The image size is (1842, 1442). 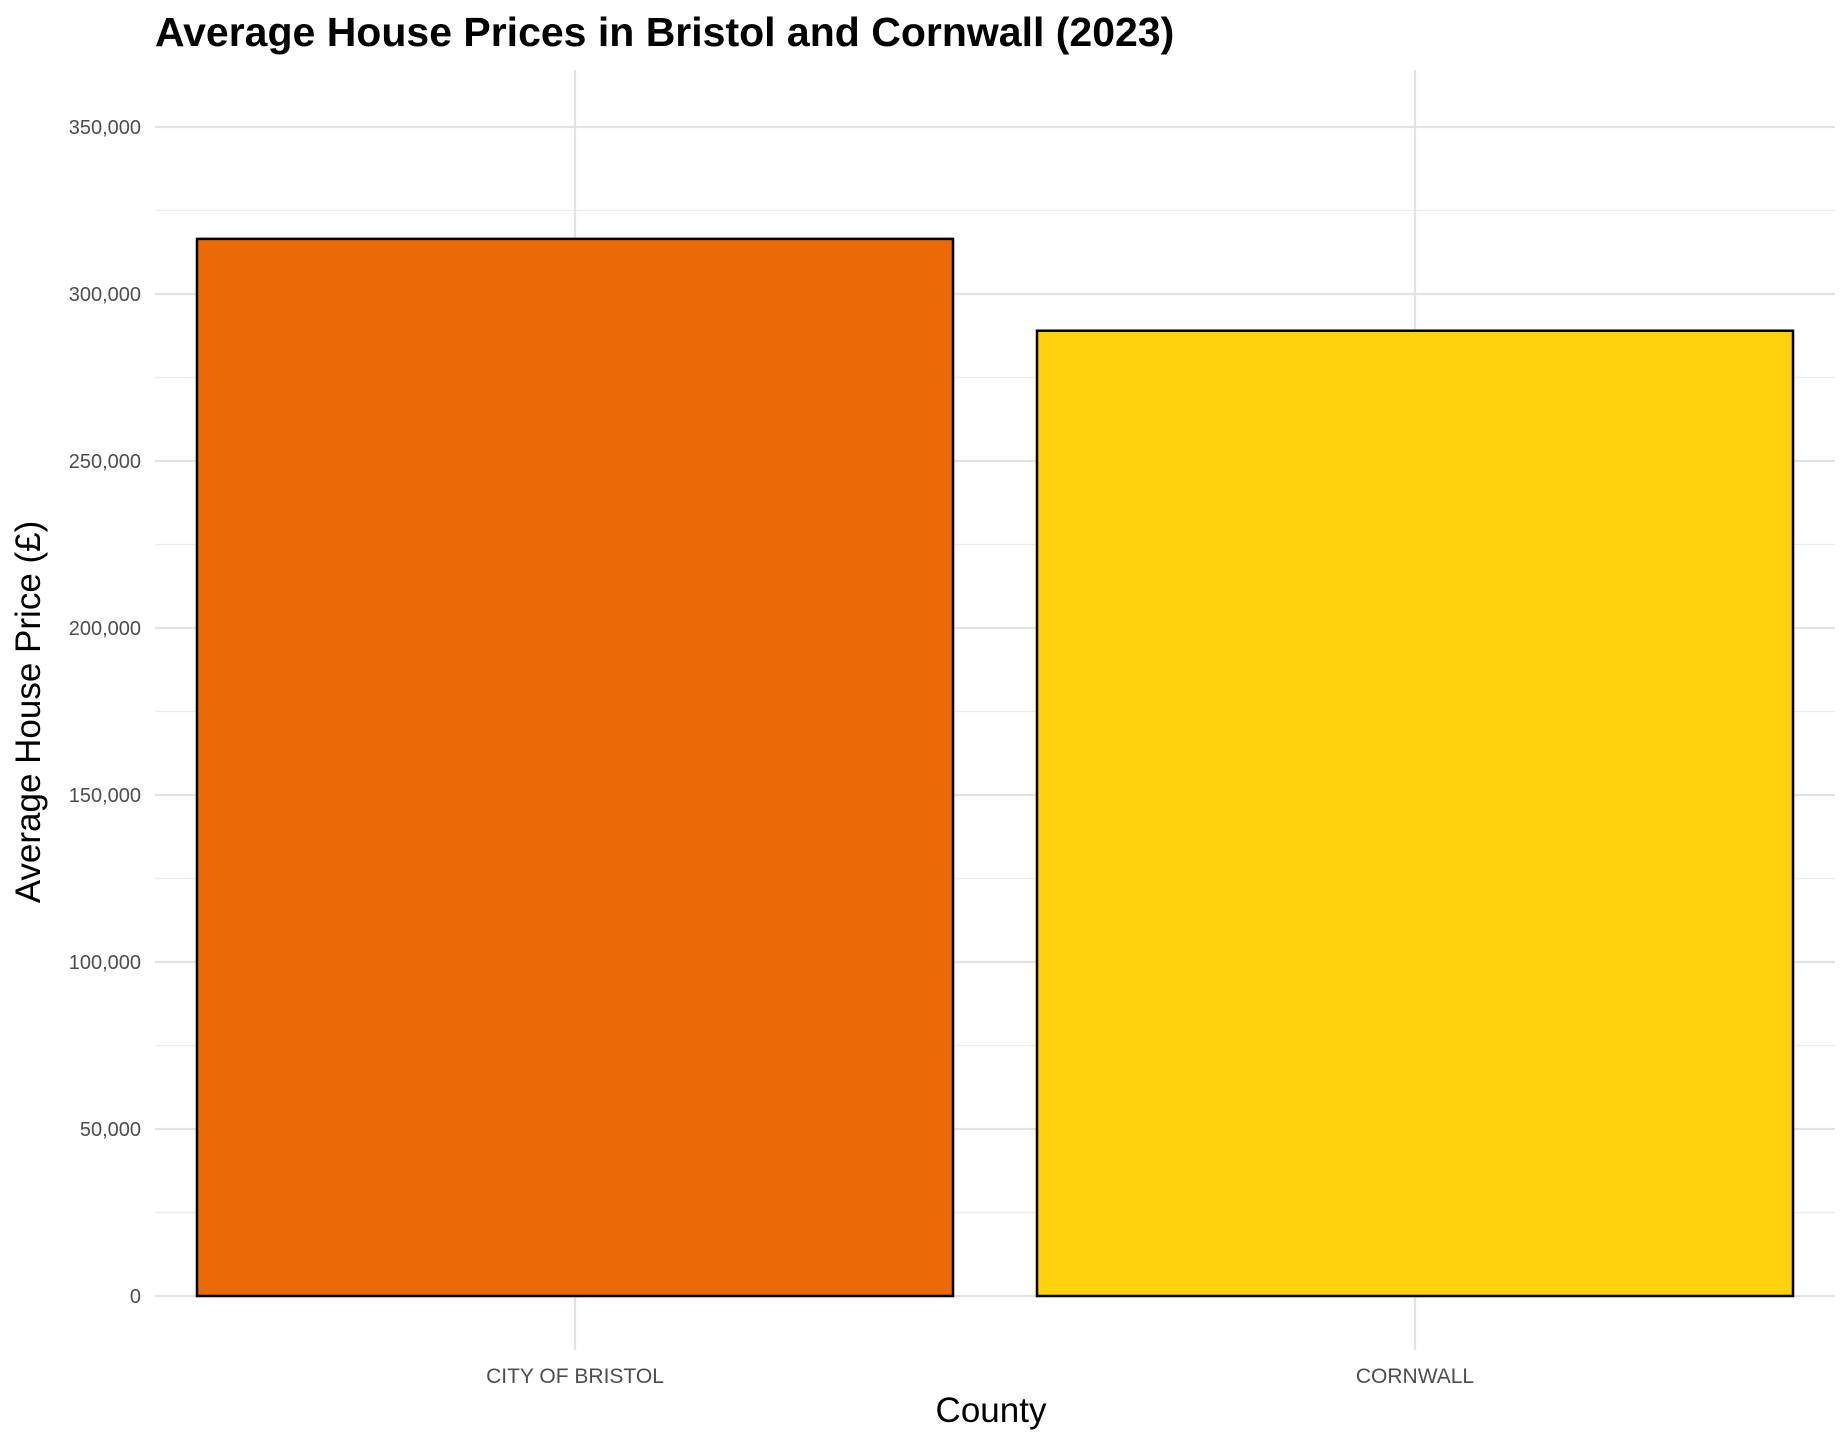 What do you see at coordinates (105, 128) in the screenshot?
I see `y-tick-label: 350,000` at bounding box center [105, 128].